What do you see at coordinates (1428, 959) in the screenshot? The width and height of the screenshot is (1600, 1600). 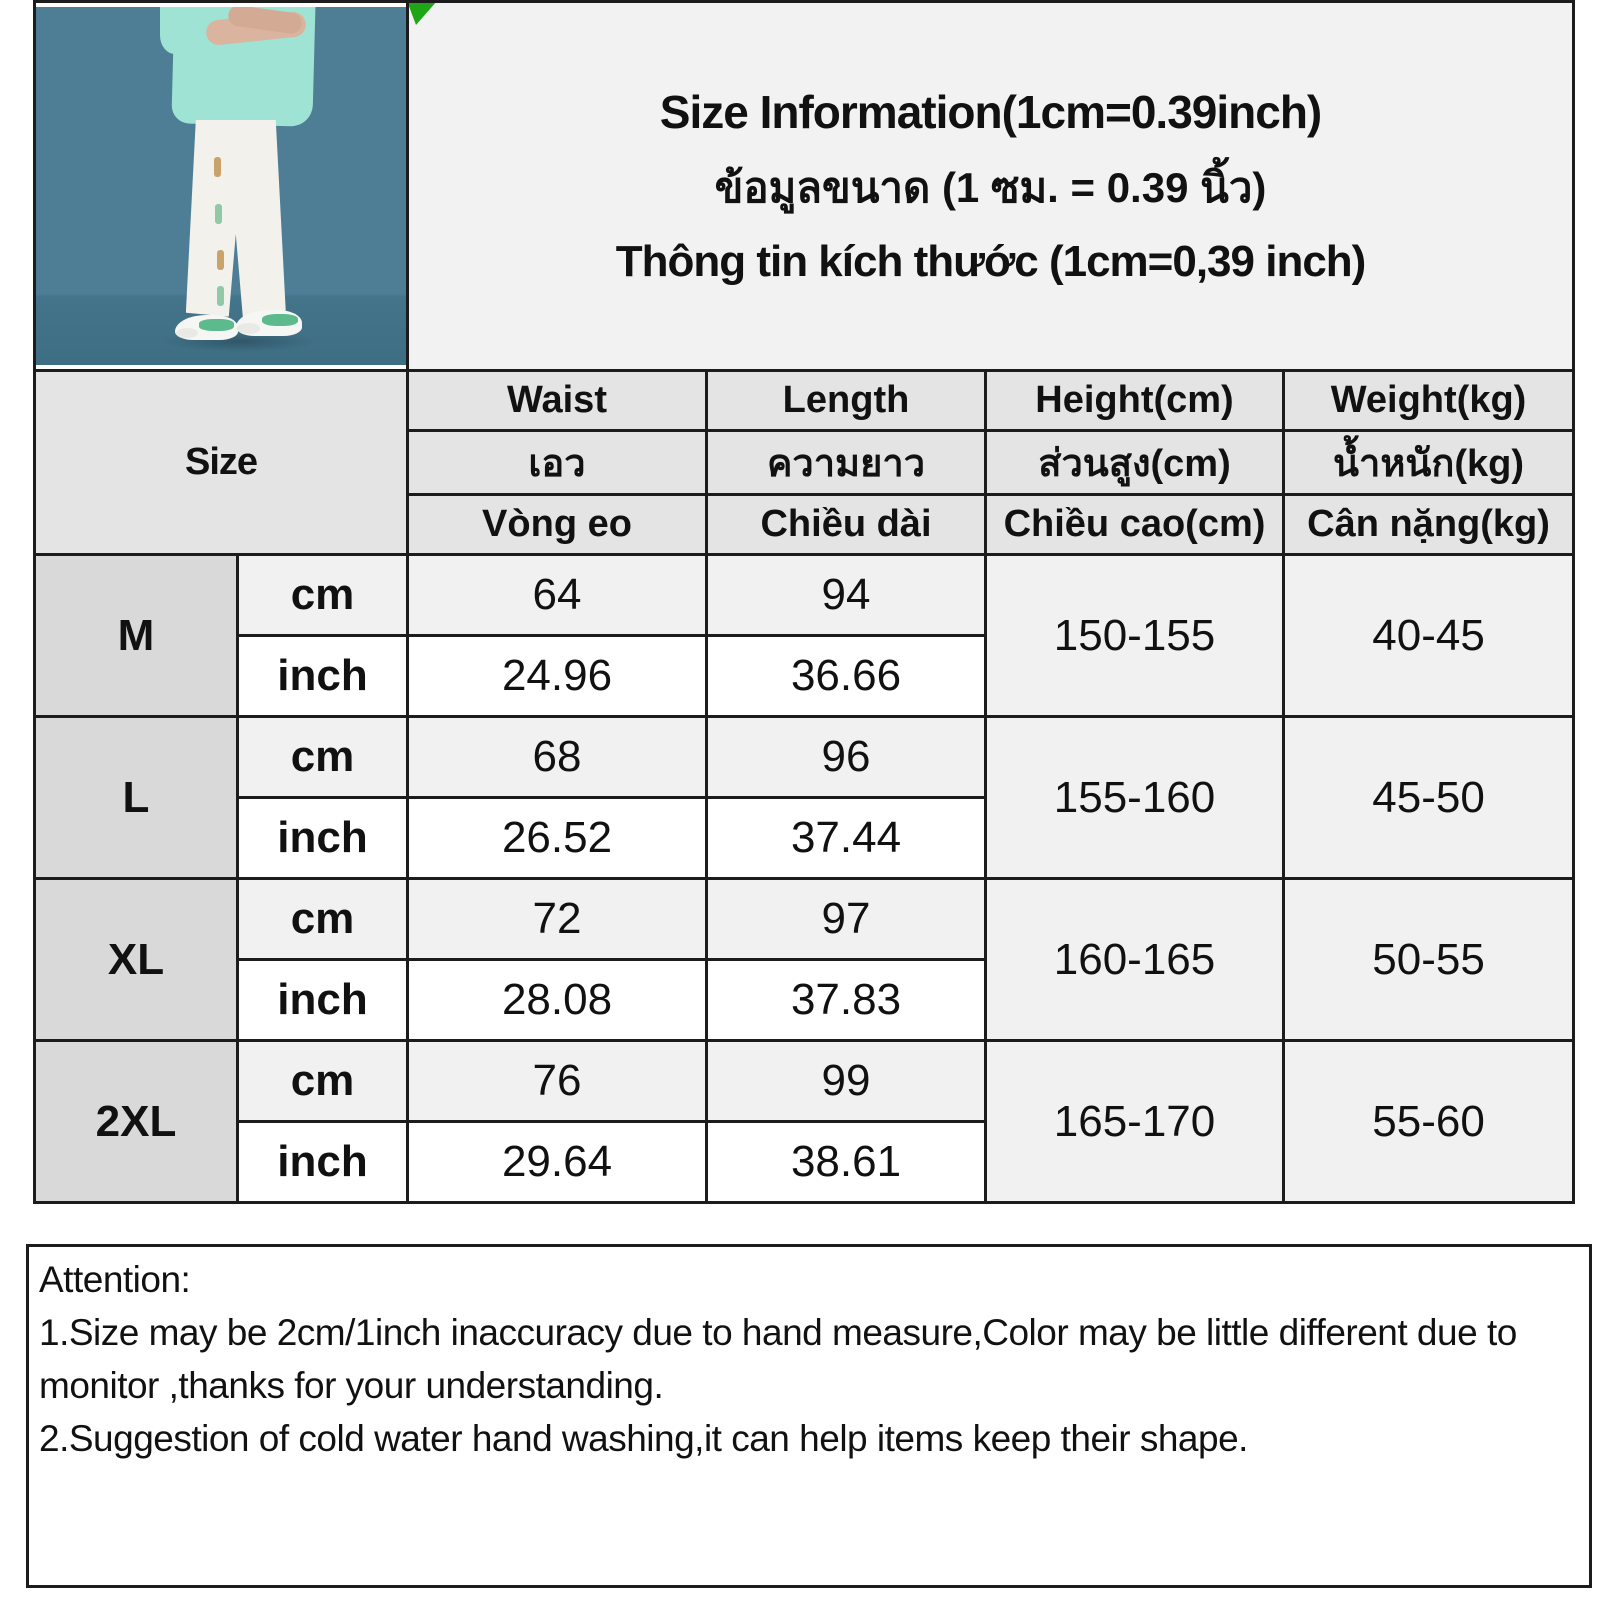 I see `weight-range-value: 50-55` at bounding box center [1428, 959].